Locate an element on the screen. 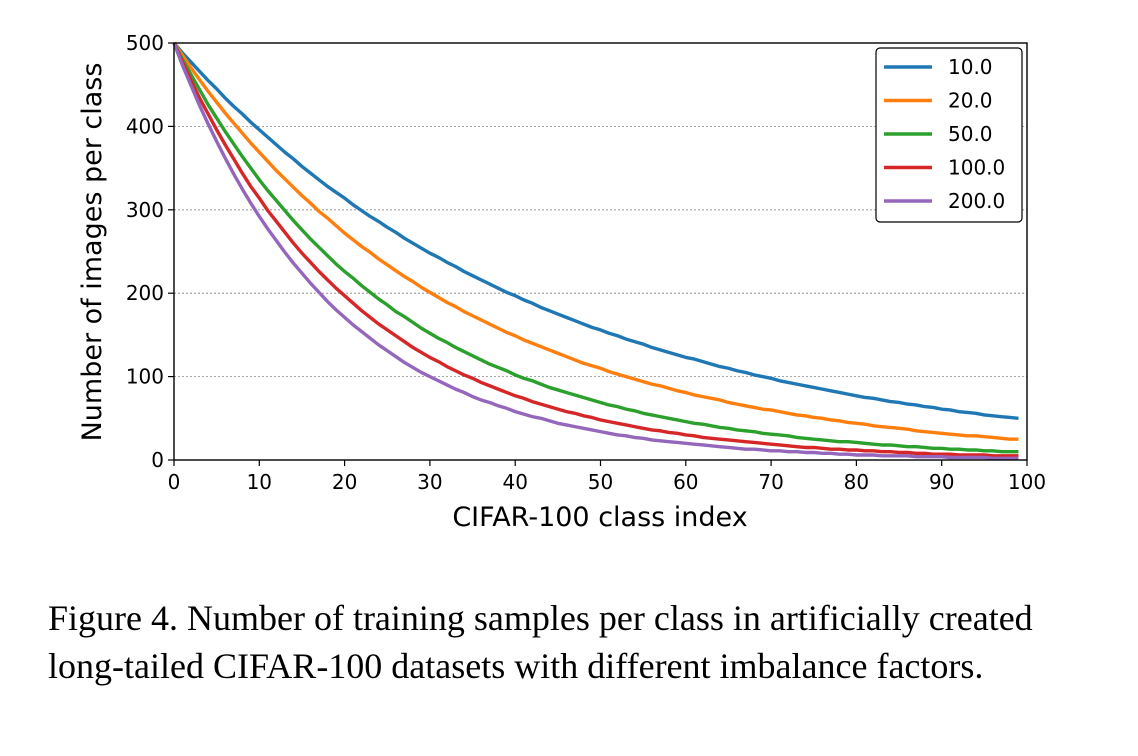 The width and height of the screenshot is (1138, 756). x-tick-label: 50 is located at coordinates (600, 482).